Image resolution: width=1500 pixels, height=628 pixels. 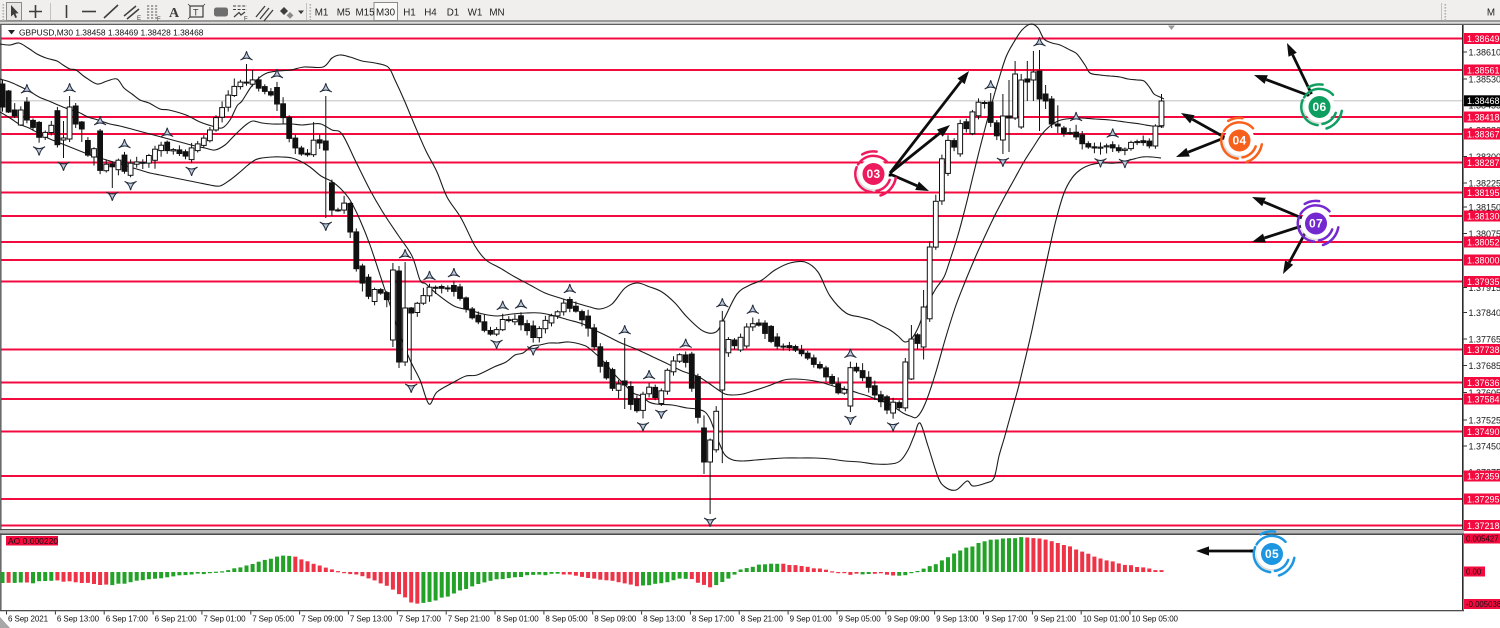 I want to click on svg-text: 03, so click(x=874, y=174).